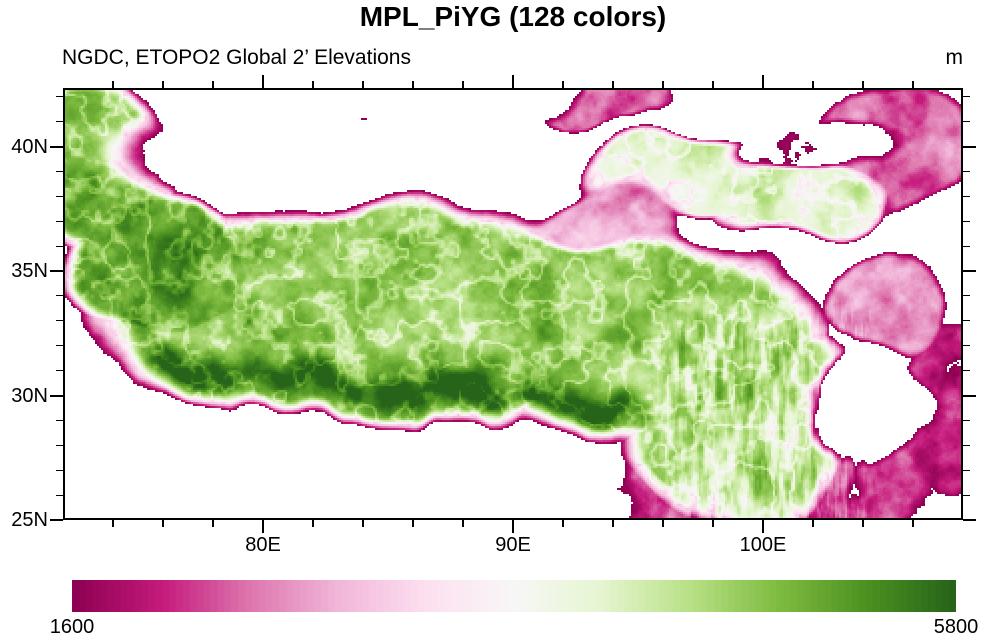 The image size is (982, 642). What do you see at coordinates (514, 596) in the screenshot?
I see `colorbar` at bounding box center [514, 596].